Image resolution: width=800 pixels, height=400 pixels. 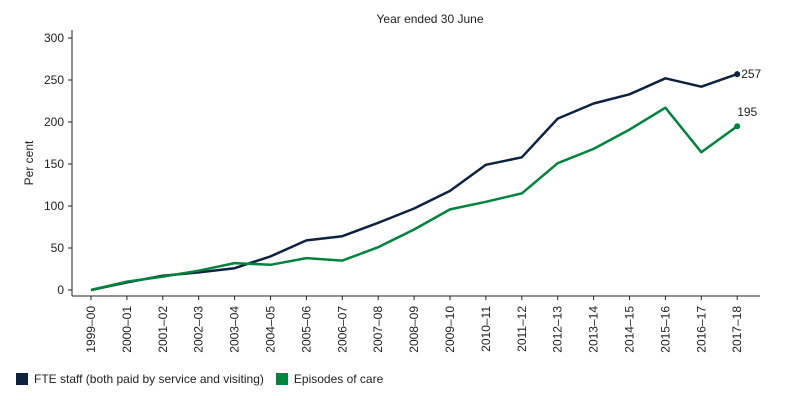 I want to click on x-tick-label: 2000–01, so click(x=127, y=329).